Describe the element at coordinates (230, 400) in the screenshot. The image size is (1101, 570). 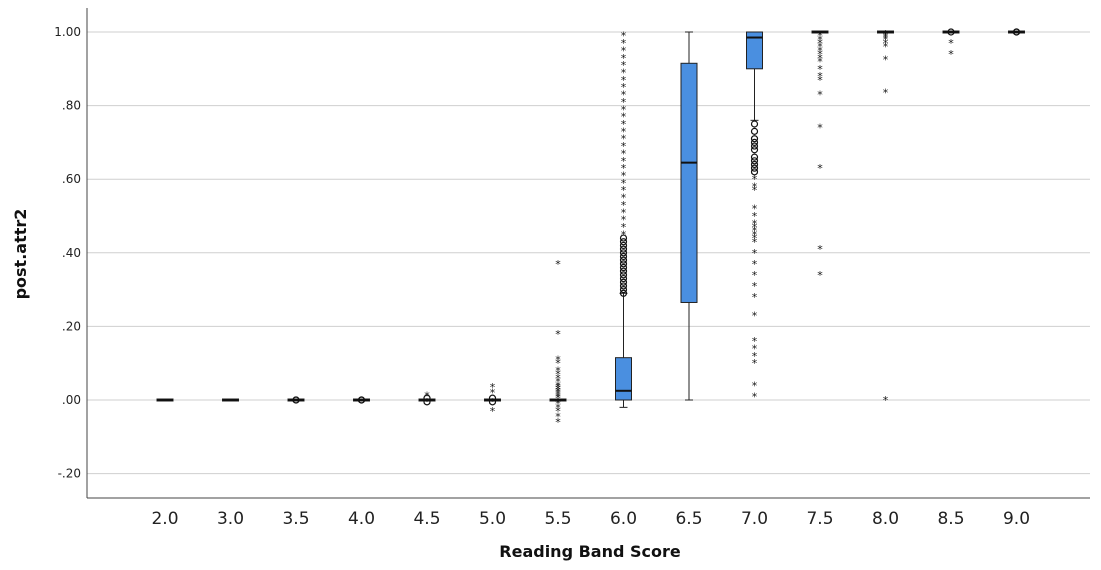
I see `box-3.0` at that location.